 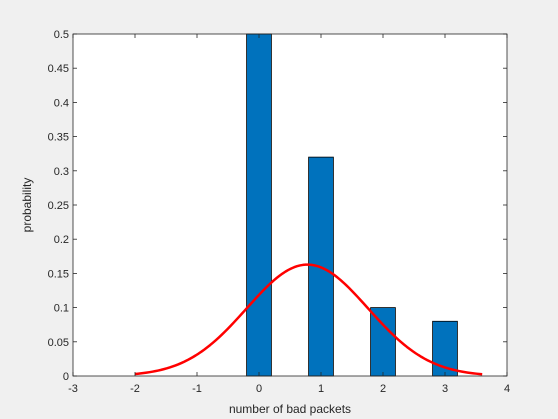 I want to click on x-tick-label: -2, so click(x=135, y=389).